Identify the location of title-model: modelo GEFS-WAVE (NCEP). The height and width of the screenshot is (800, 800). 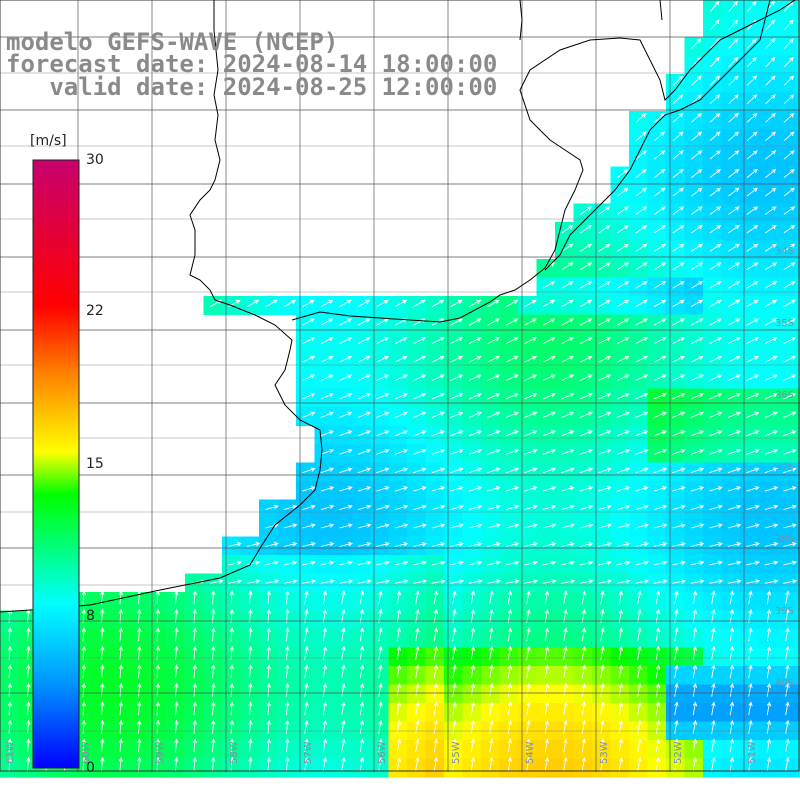
(172, 42).